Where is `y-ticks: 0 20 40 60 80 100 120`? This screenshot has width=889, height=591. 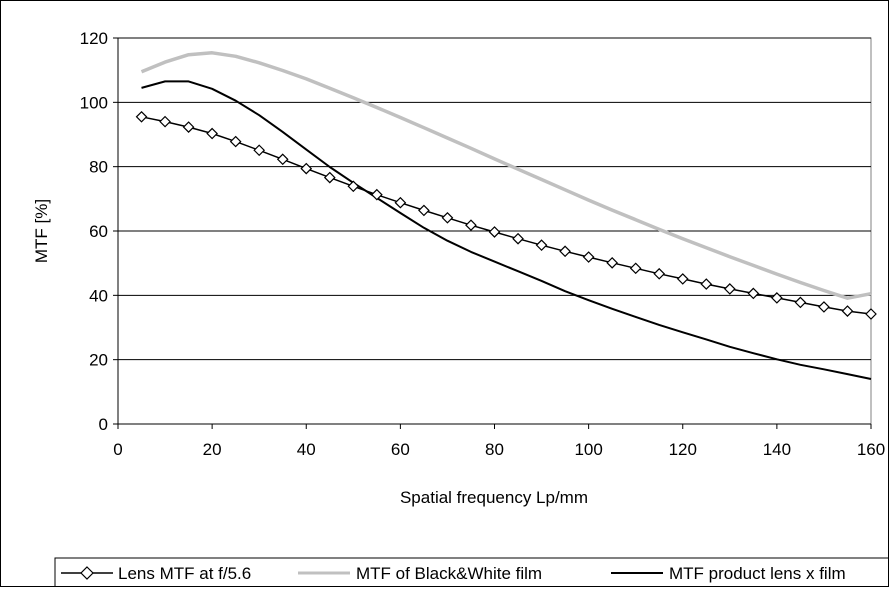
y-ticks: 0 20 40 60 80 100 120 is located at coordinates (99, 231).